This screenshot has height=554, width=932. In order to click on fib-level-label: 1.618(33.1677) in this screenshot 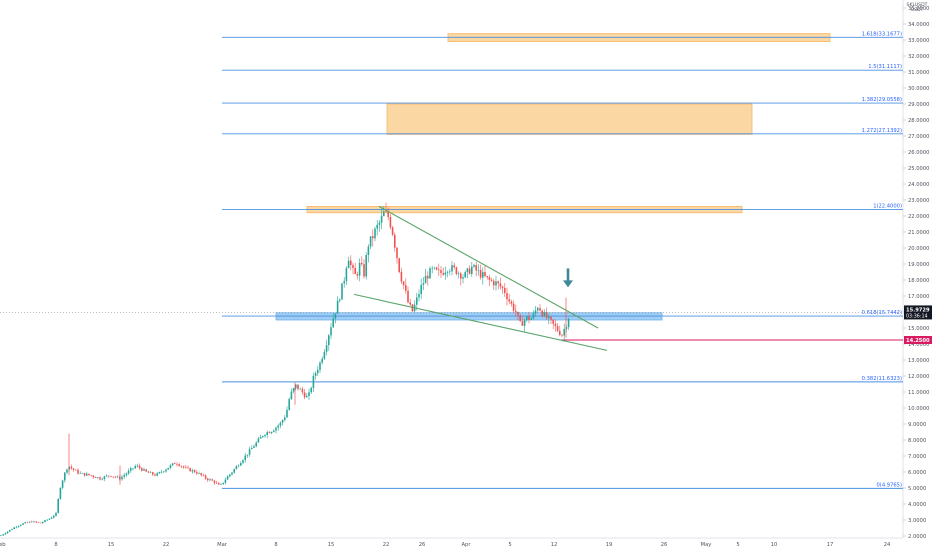, I will do `click(882, 34)`.